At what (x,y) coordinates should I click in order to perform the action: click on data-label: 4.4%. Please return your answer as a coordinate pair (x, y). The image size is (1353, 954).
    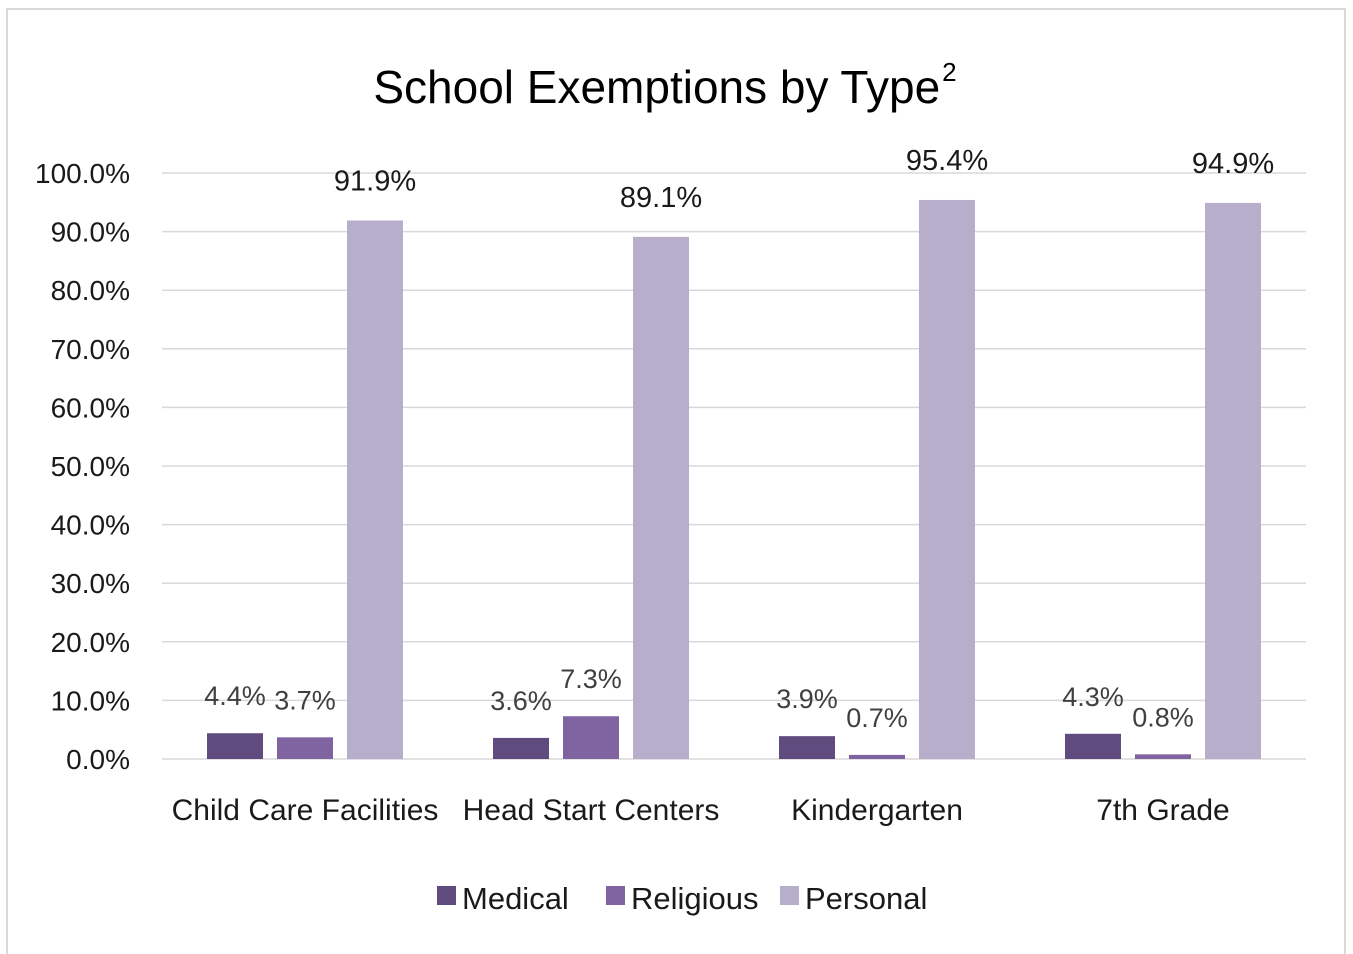
    Looking at the image, I should click on (235, 696).